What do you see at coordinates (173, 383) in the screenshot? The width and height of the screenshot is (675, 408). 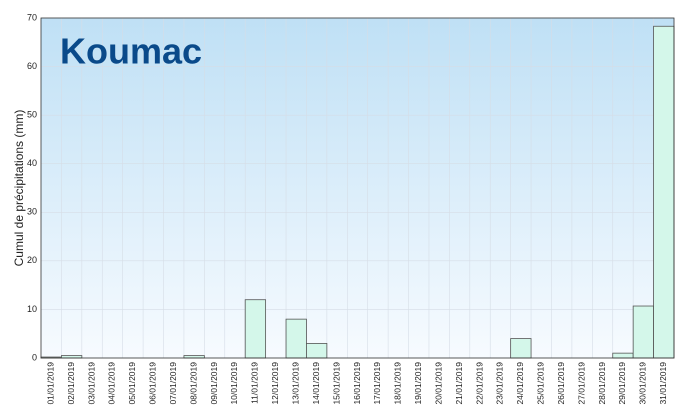 I see `x-tick-label: 07/01/2019` at bounding box center [173, 383].